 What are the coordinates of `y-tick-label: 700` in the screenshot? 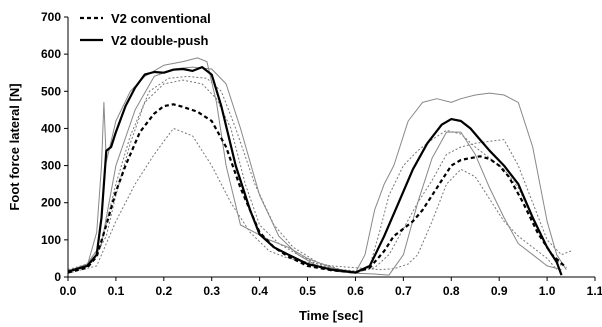 It's located at (51, 17).